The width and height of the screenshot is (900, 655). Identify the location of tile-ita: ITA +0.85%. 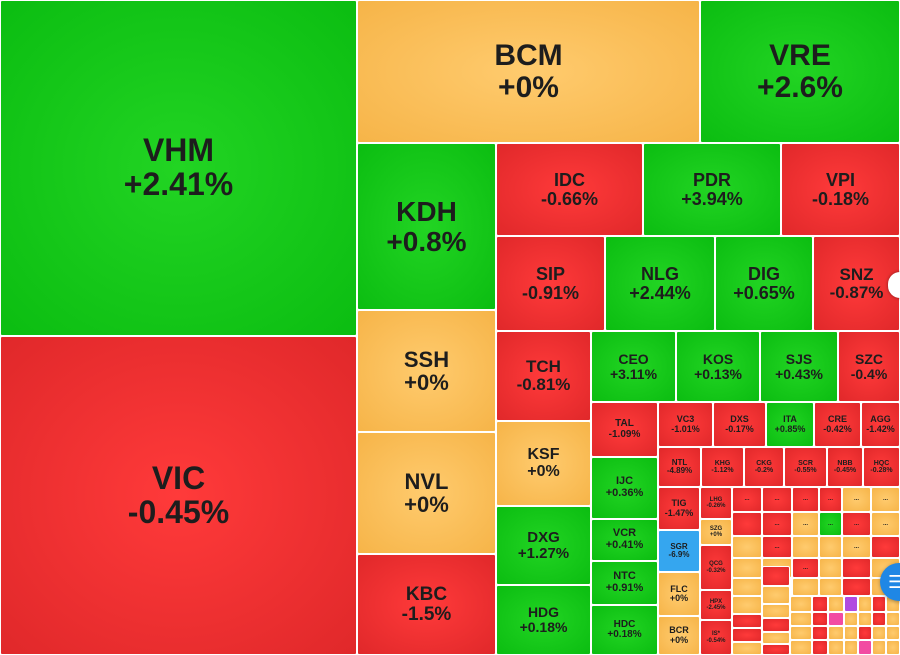
(790, 424).